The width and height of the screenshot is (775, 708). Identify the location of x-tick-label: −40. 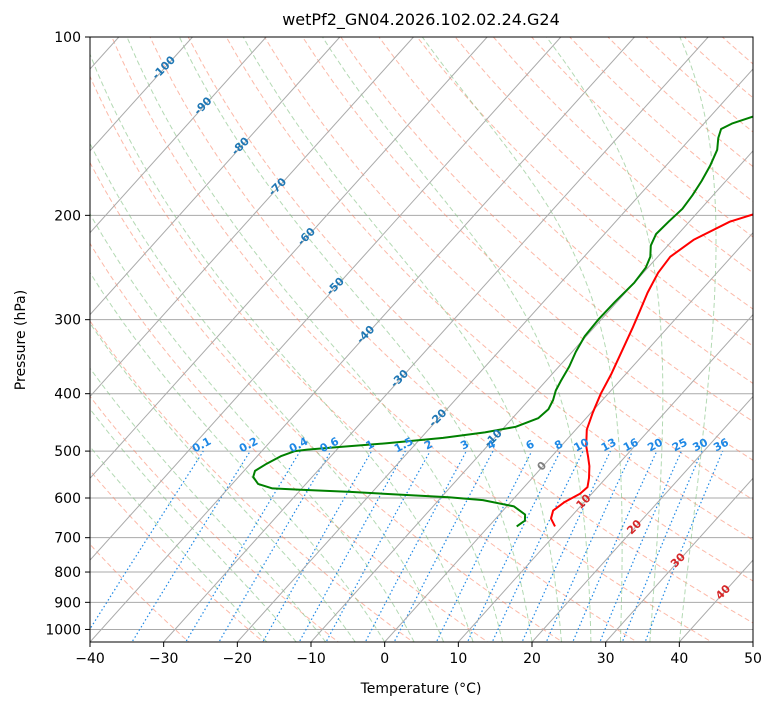
(90, 659).